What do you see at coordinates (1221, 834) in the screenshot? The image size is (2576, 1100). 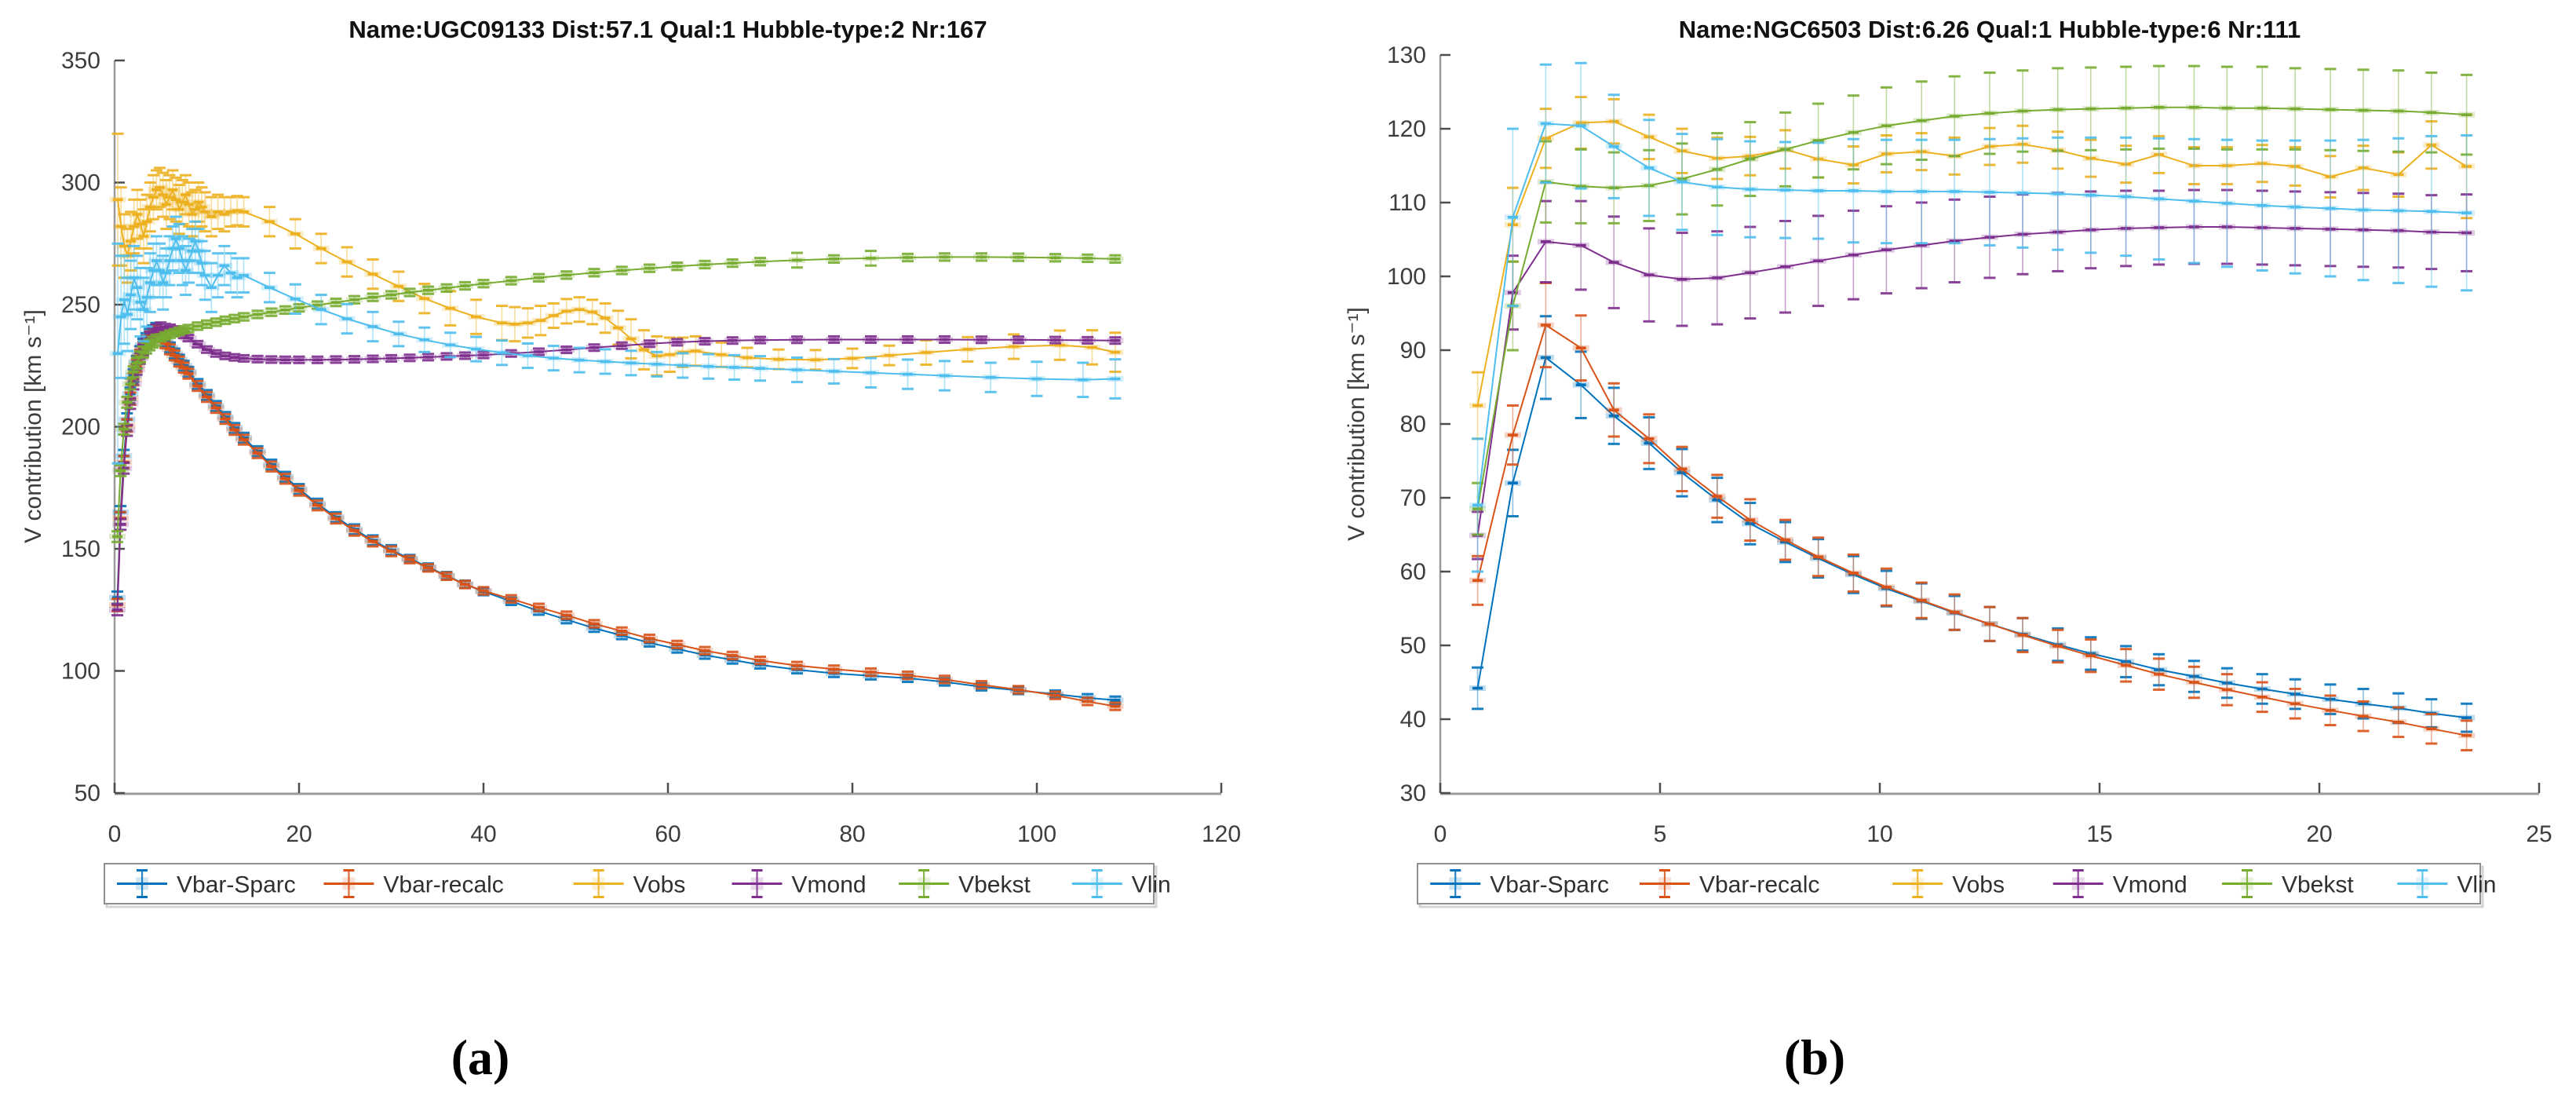 I see `x-tick-label: 120` at bounding box center [1221, 834].